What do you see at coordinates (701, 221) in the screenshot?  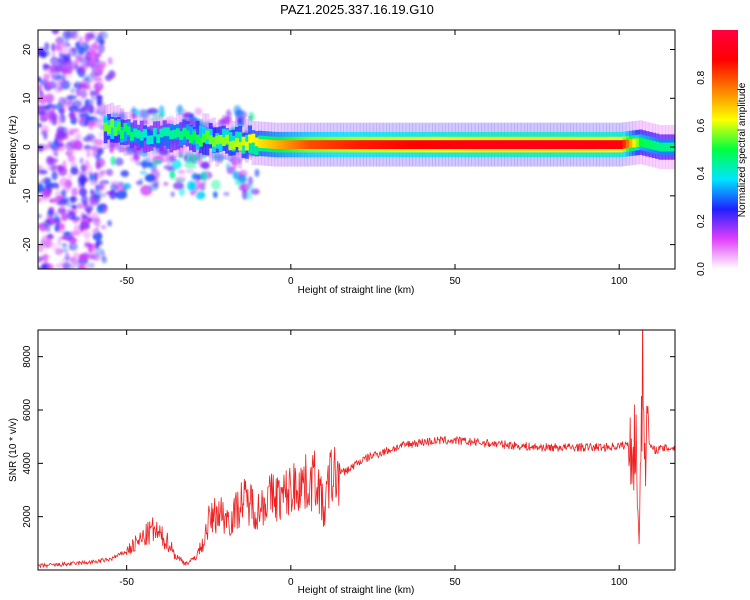 I see `colorbar-tick-label: 0.2` at bounding box center [701, 221].